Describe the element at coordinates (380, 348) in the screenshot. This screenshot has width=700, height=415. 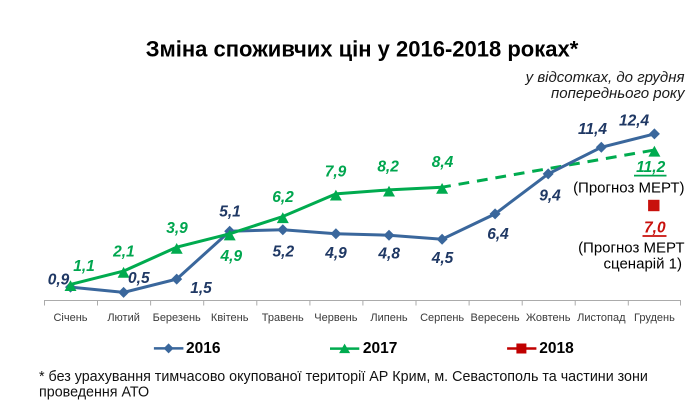
I see `svg-text: 2017` at that location.